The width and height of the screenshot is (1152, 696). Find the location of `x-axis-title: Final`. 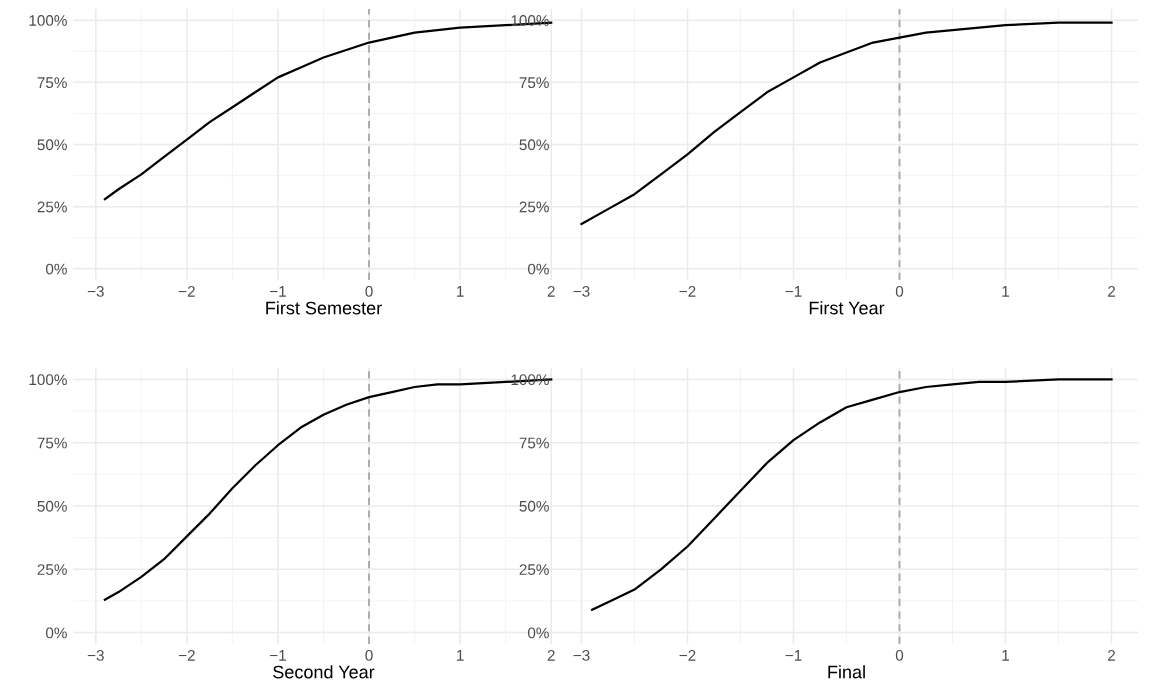

x-axis-title: Final is located at coordinates (846, 672).